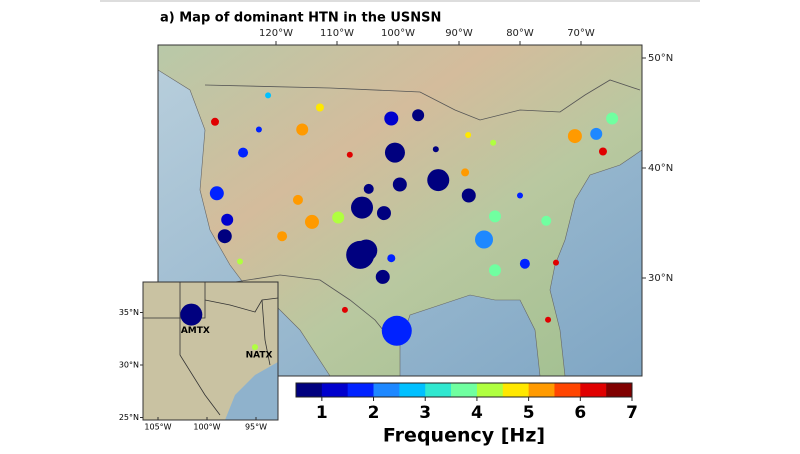 The image size is (800, 454). I want to click on lon-tick-label: 120°W, so click(276, 33).